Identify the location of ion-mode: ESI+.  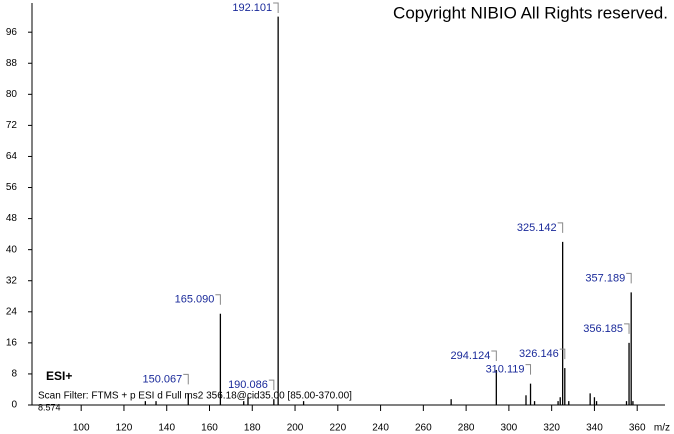
(59, 376).